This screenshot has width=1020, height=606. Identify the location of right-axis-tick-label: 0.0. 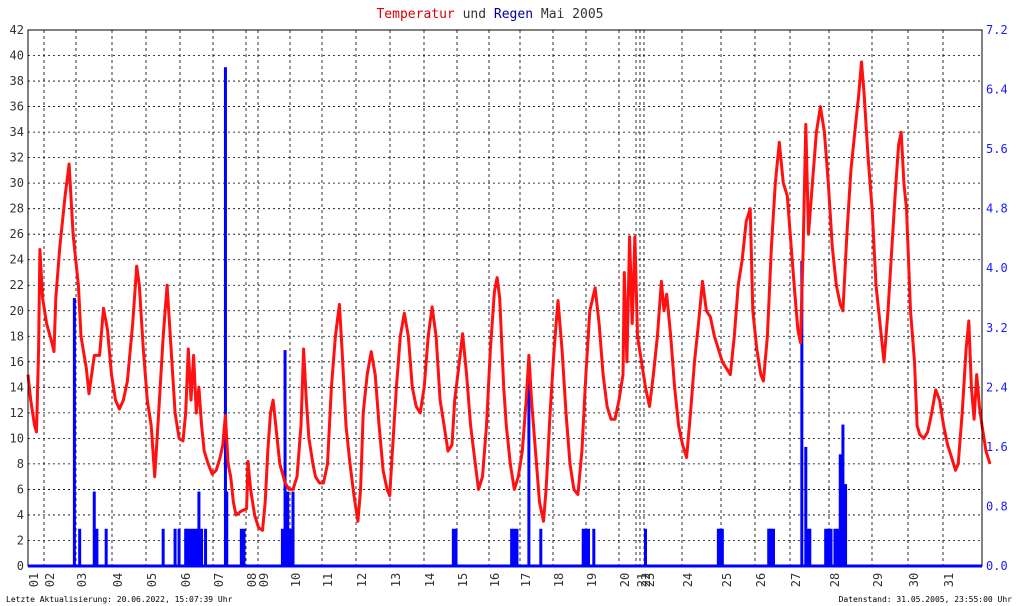
(997, 566).